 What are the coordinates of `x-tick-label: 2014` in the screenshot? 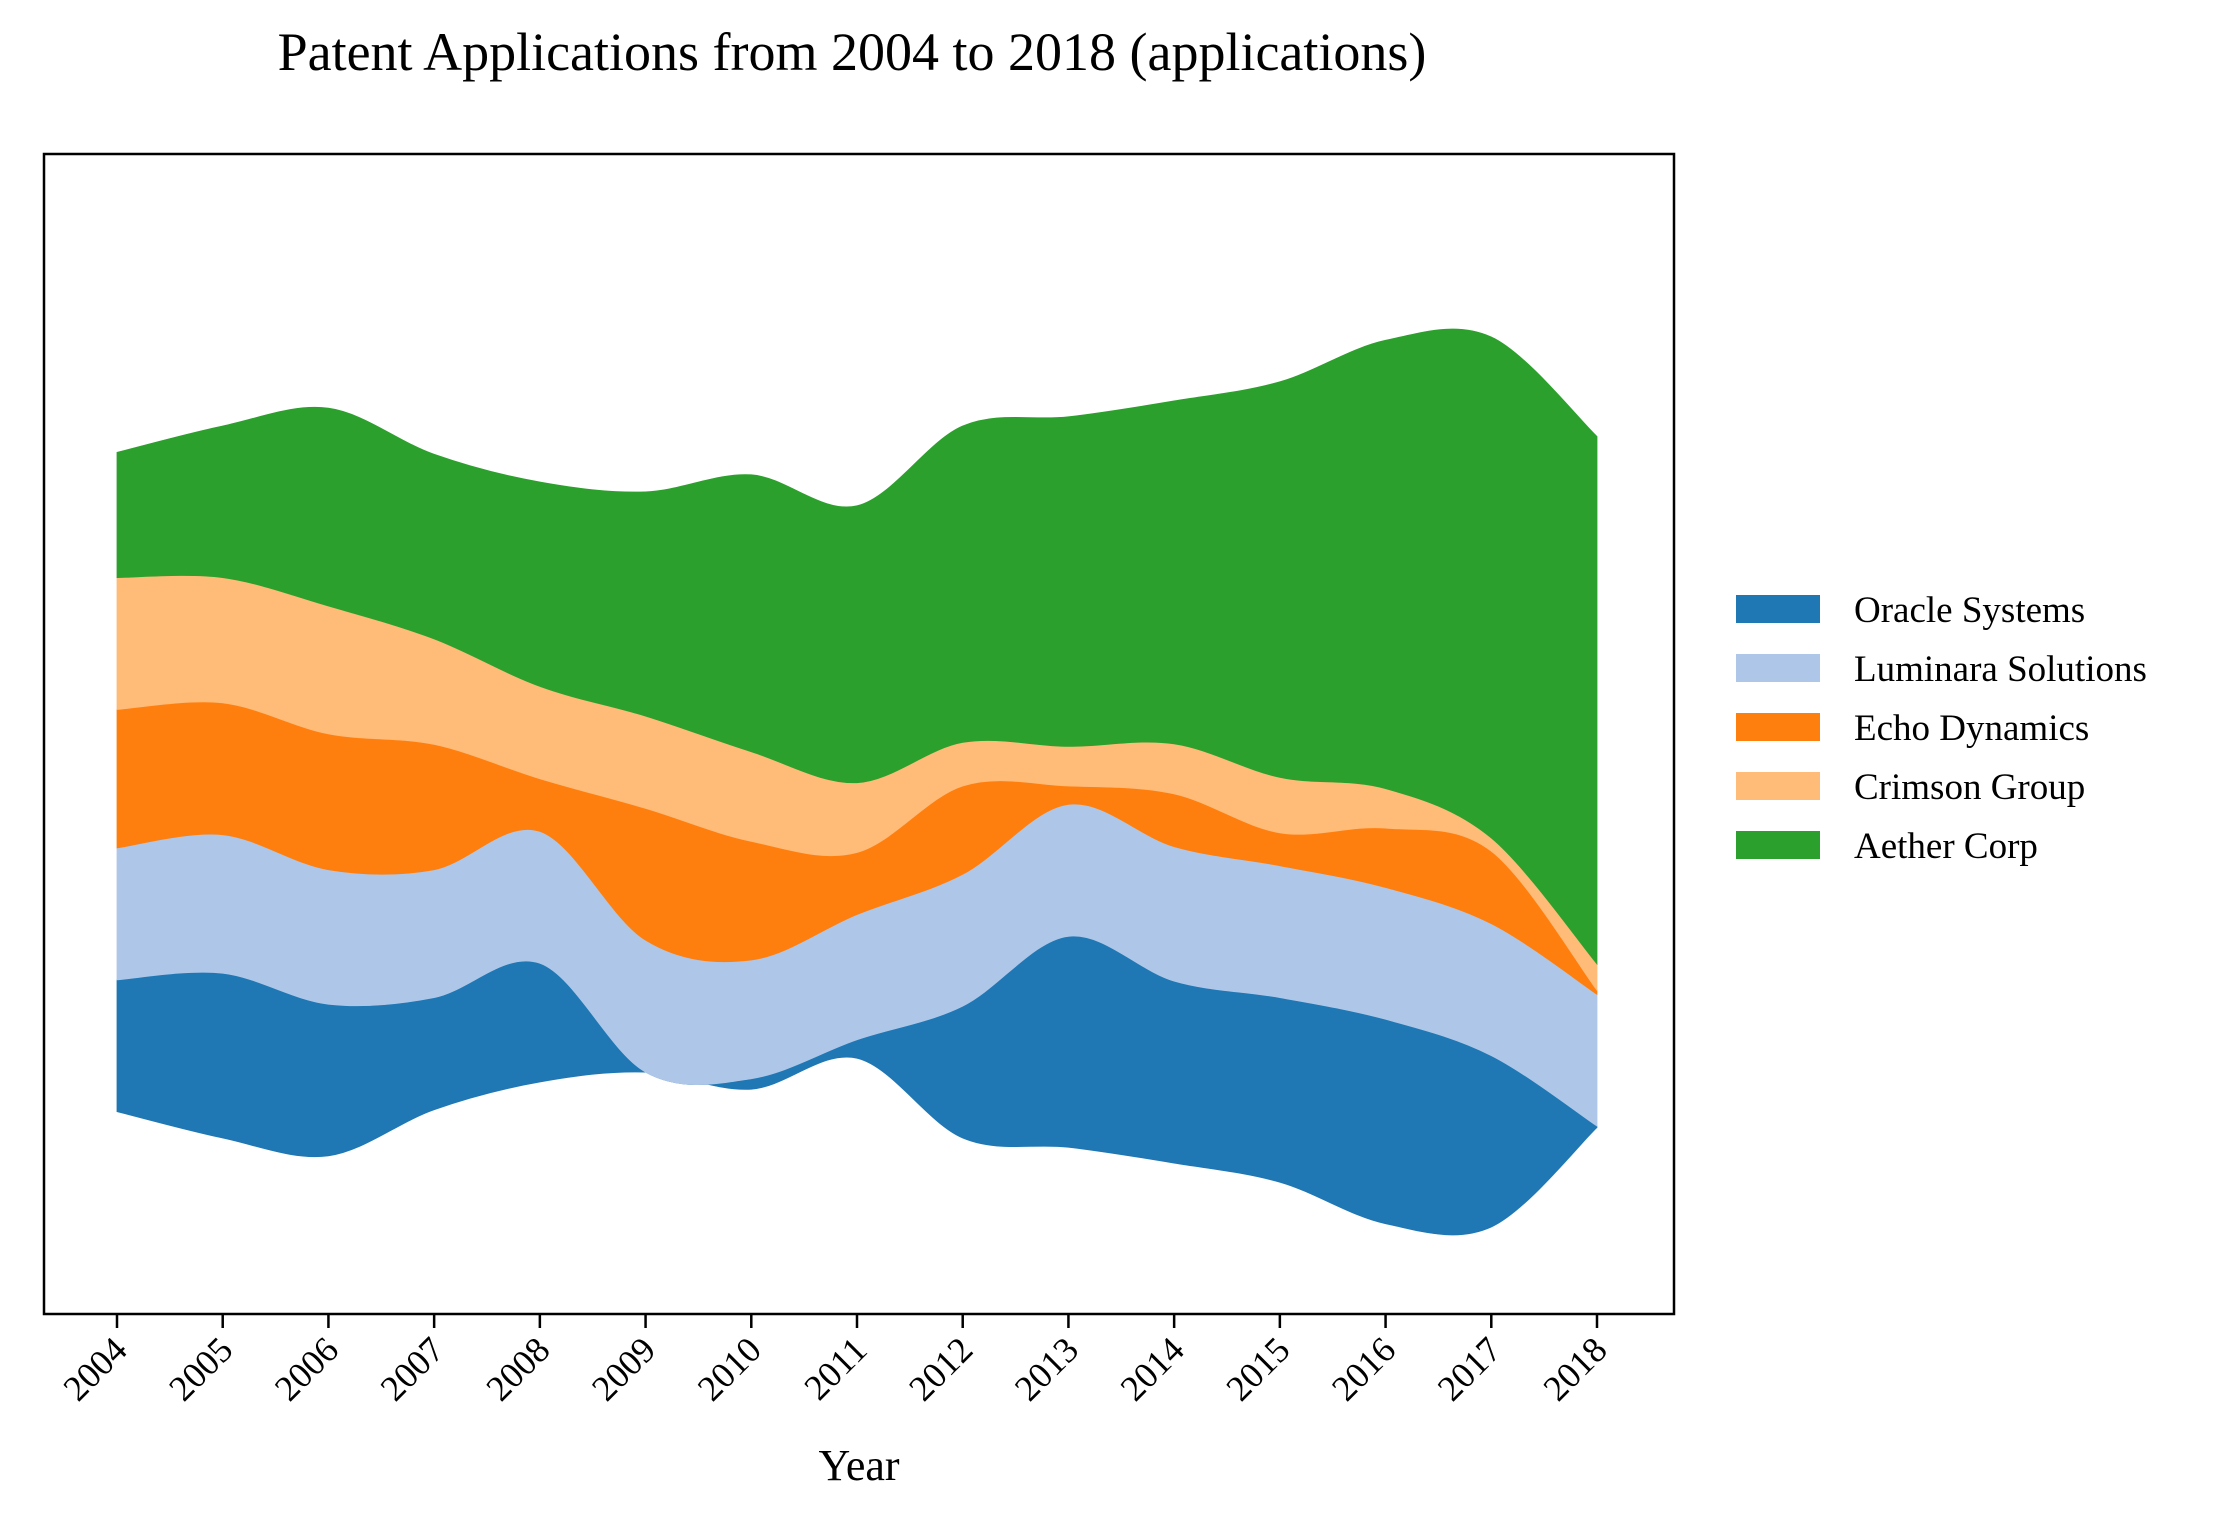 It's located at (1152, 1368).